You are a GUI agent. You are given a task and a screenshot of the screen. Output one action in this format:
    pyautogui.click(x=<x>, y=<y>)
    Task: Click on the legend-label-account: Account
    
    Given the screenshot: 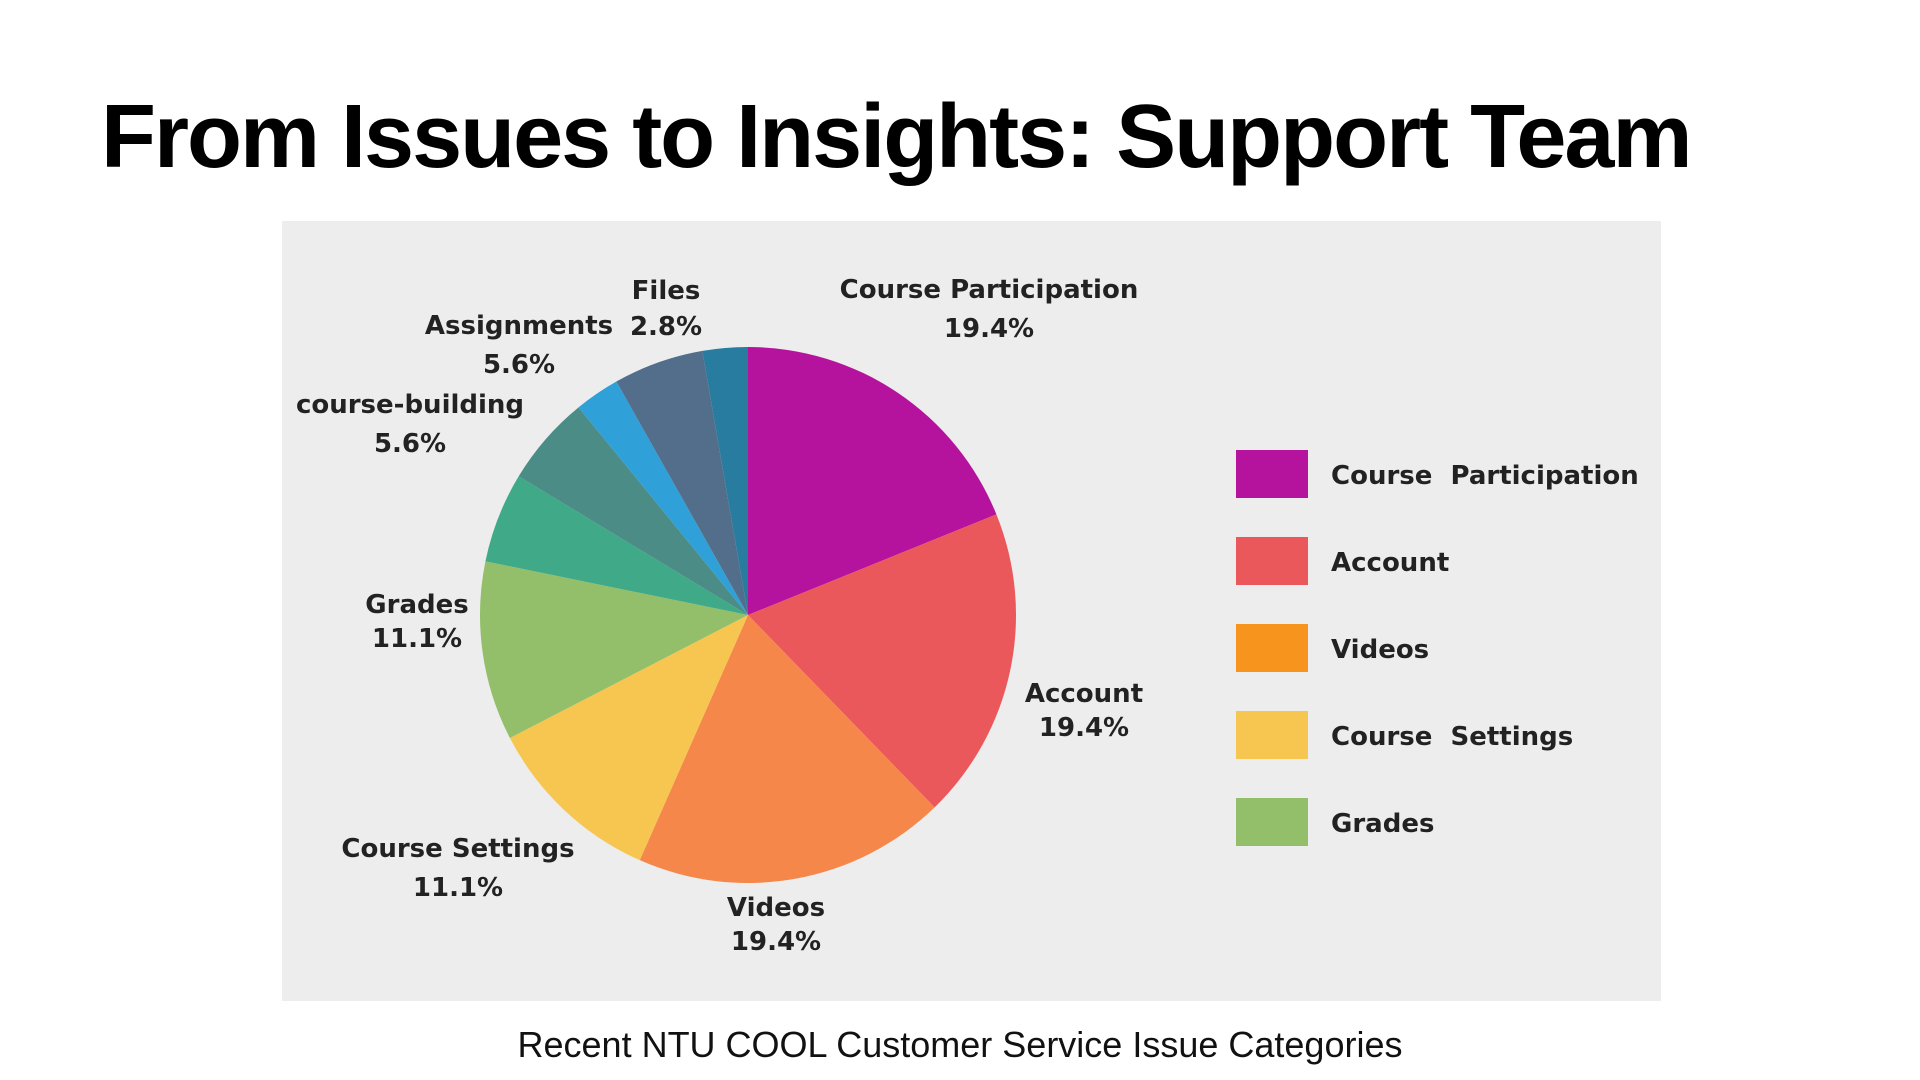 What is the action you would take?
    pyautogui.click(x=1390, y=563)
    